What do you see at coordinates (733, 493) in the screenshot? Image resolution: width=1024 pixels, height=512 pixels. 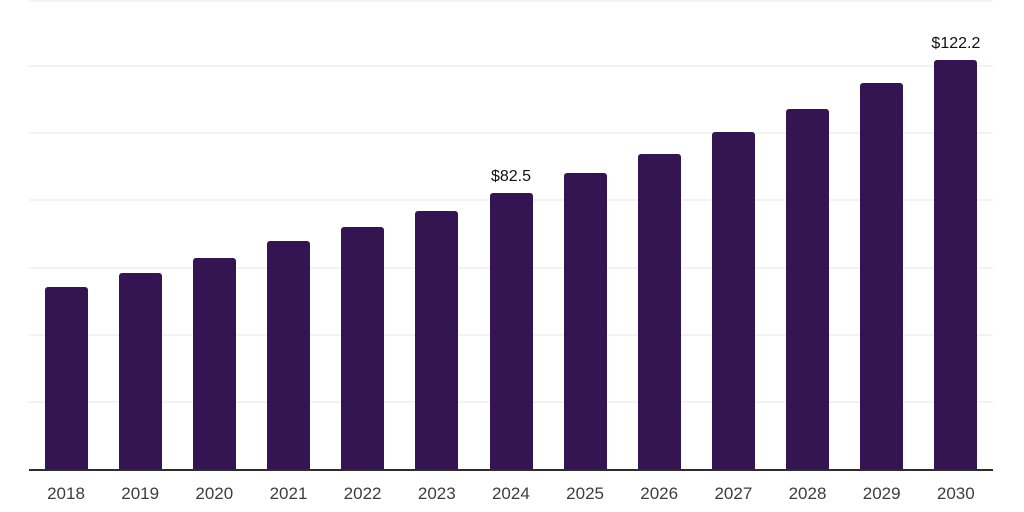 I see `x-axis-label: 2027` at bounding box center [733, 493].